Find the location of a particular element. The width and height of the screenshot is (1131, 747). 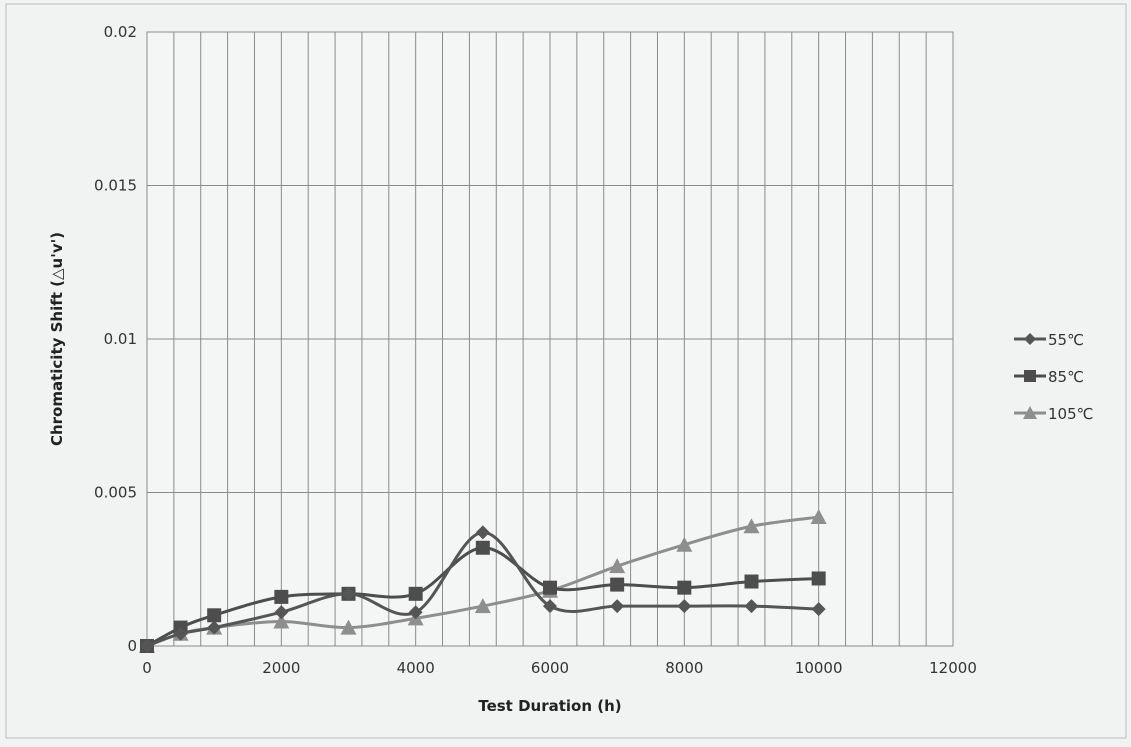

y-tick-labels: 0 0.005 0.01 0.015 0.02 is located at coordinates (115, 339).